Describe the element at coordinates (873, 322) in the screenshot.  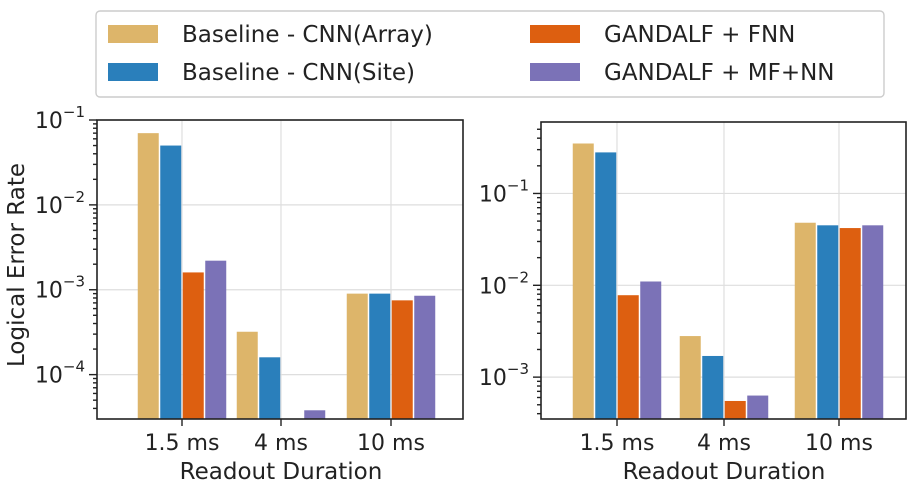
I see `right-bar-s3-c2` at that location.